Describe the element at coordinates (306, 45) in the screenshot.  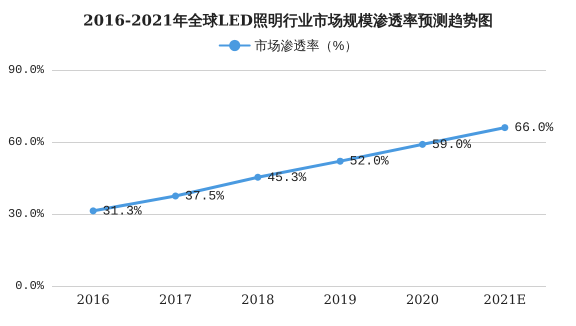
I see `legend-label: 市场渗透率（%）` at that location.